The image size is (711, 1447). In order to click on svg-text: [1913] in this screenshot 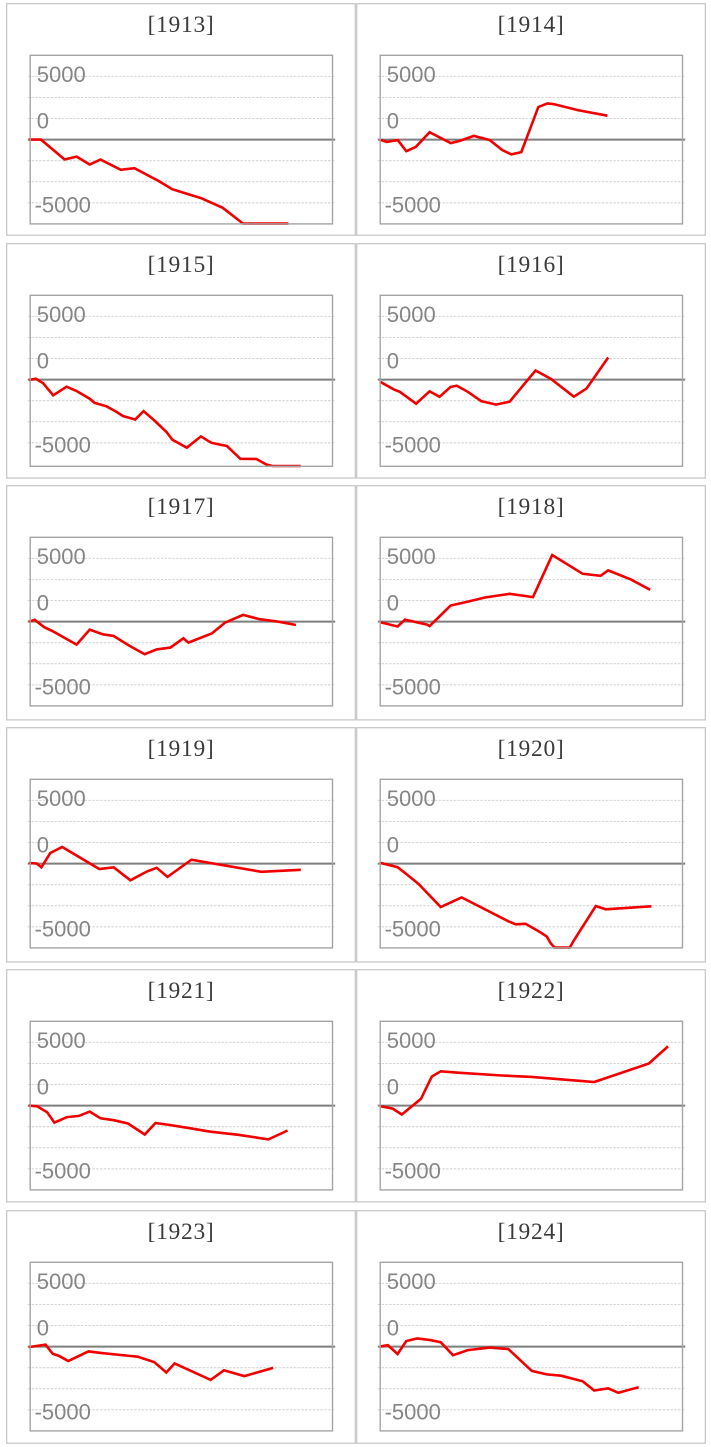, I will do `click(181, 26)`.